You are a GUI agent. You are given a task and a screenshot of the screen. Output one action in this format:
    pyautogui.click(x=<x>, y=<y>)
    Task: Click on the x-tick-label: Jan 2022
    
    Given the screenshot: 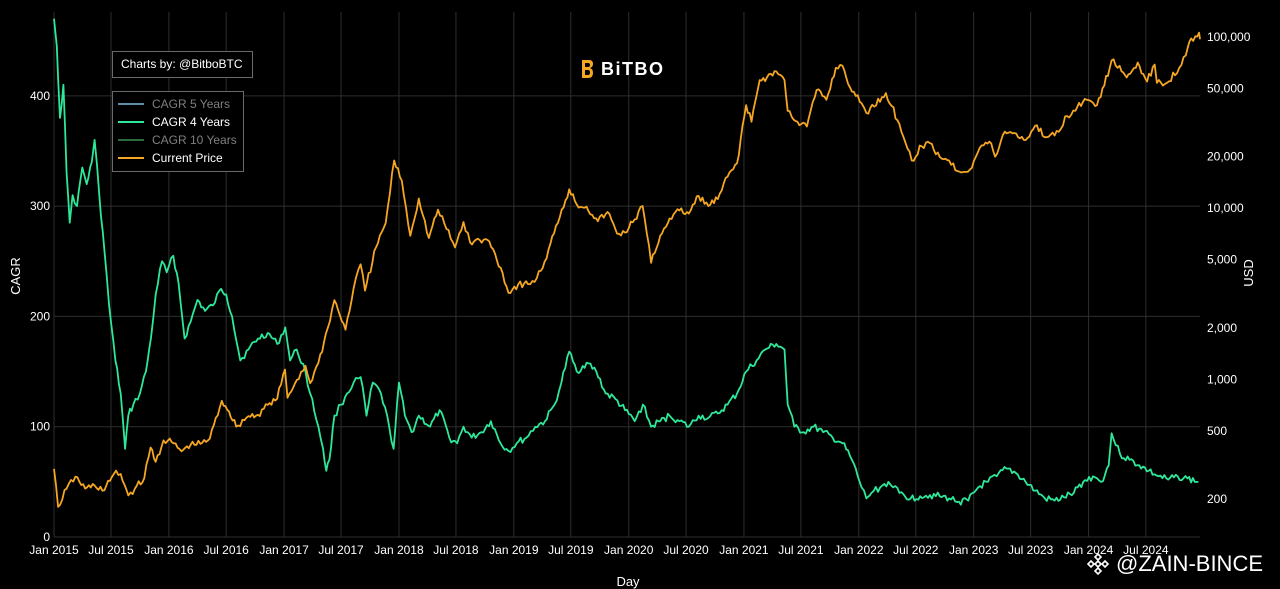 What is the action you would take?
    pyautogui.click(x=859, y=550)
    